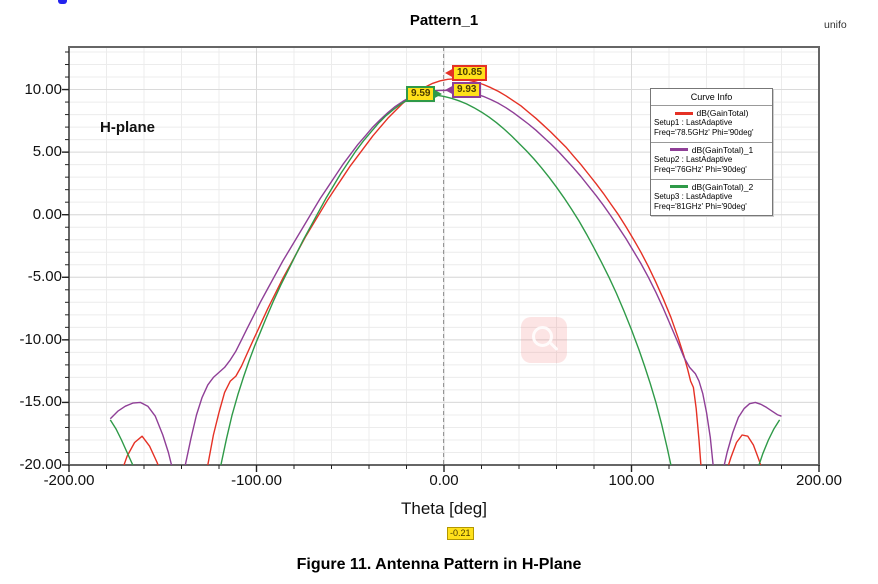  Describe the element at coordinates (722, 113) in the screenshot. I see `legend-series-name: dB(GainTotal)` at that location.